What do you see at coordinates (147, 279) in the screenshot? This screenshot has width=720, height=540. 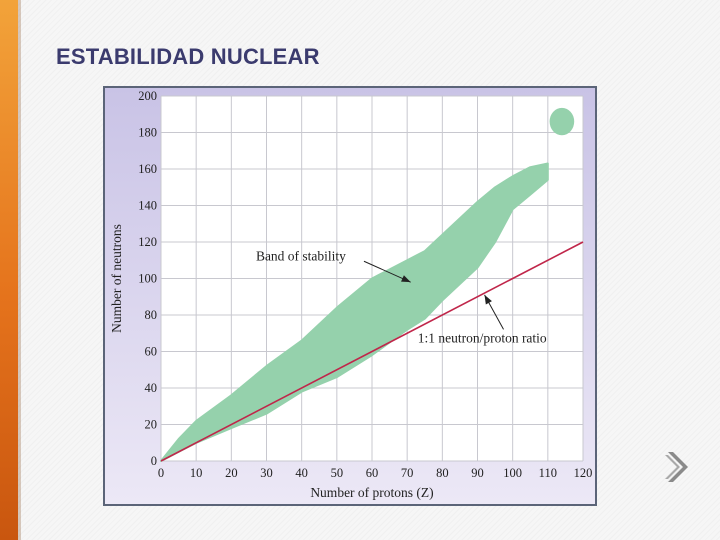 I see `y-tick-label: 100` at bounding box center [147, 279].